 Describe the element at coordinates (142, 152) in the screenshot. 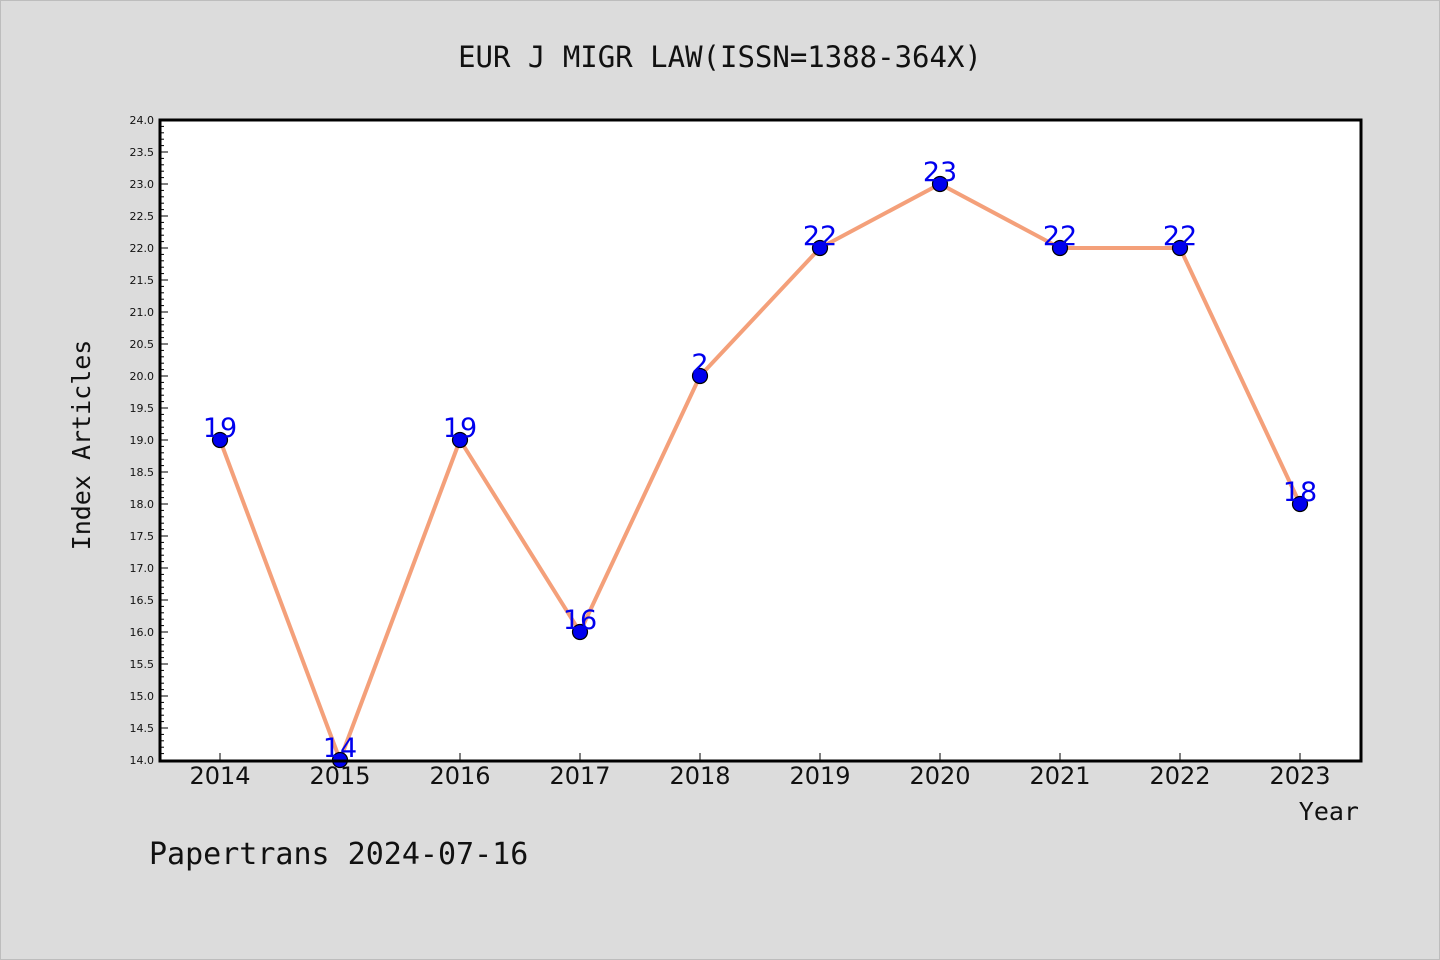

I see `y-tick-label: 23.5` at that location.